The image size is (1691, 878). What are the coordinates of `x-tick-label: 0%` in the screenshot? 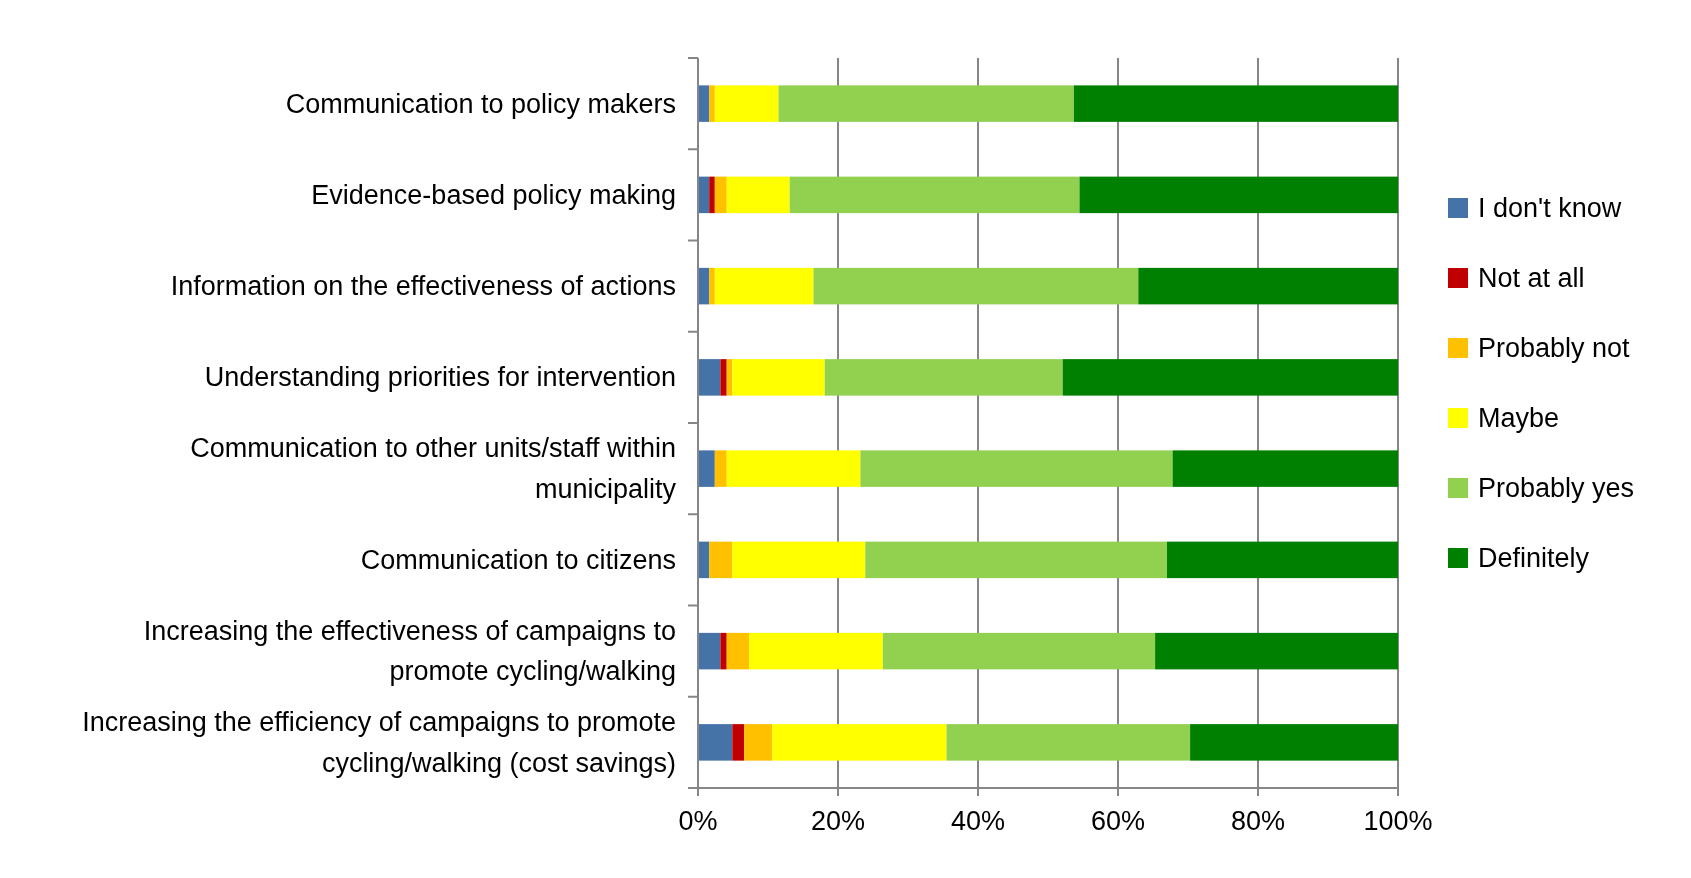 It's located at (698, 821).